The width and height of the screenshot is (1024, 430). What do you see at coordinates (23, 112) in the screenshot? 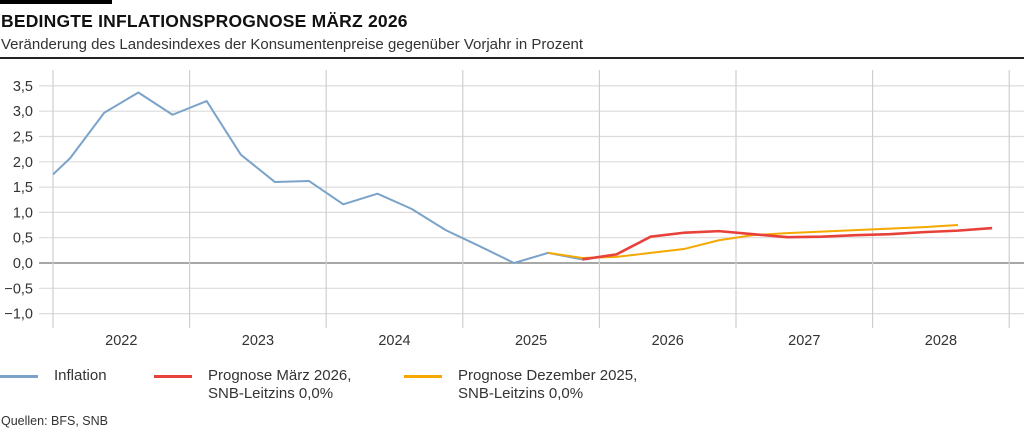
I see `y-tick-label: 3,0` at bounding box center [23, 112].